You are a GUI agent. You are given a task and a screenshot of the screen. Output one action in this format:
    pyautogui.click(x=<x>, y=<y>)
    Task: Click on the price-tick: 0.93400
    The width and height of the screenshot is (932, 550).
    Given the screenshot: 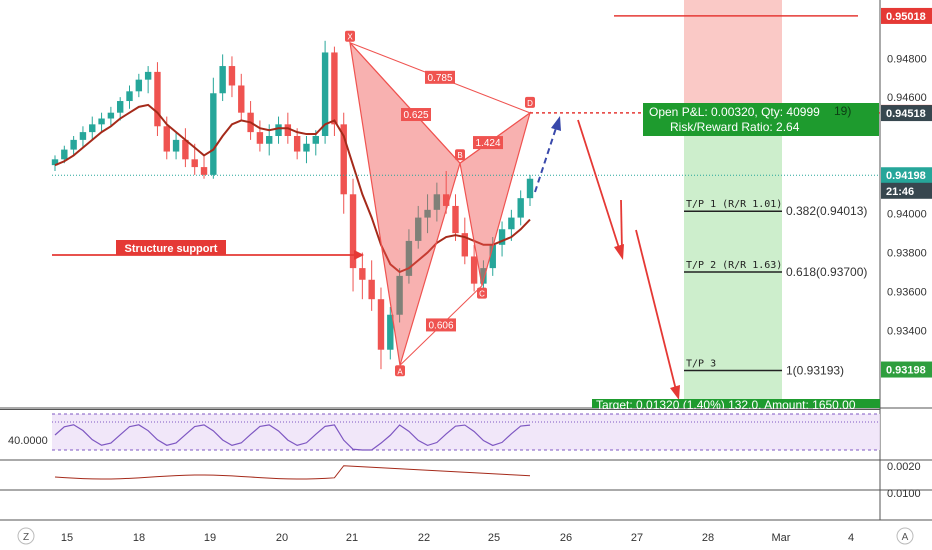 What is the action you would take?
    pyautogui.click(x=907, y=331)
    